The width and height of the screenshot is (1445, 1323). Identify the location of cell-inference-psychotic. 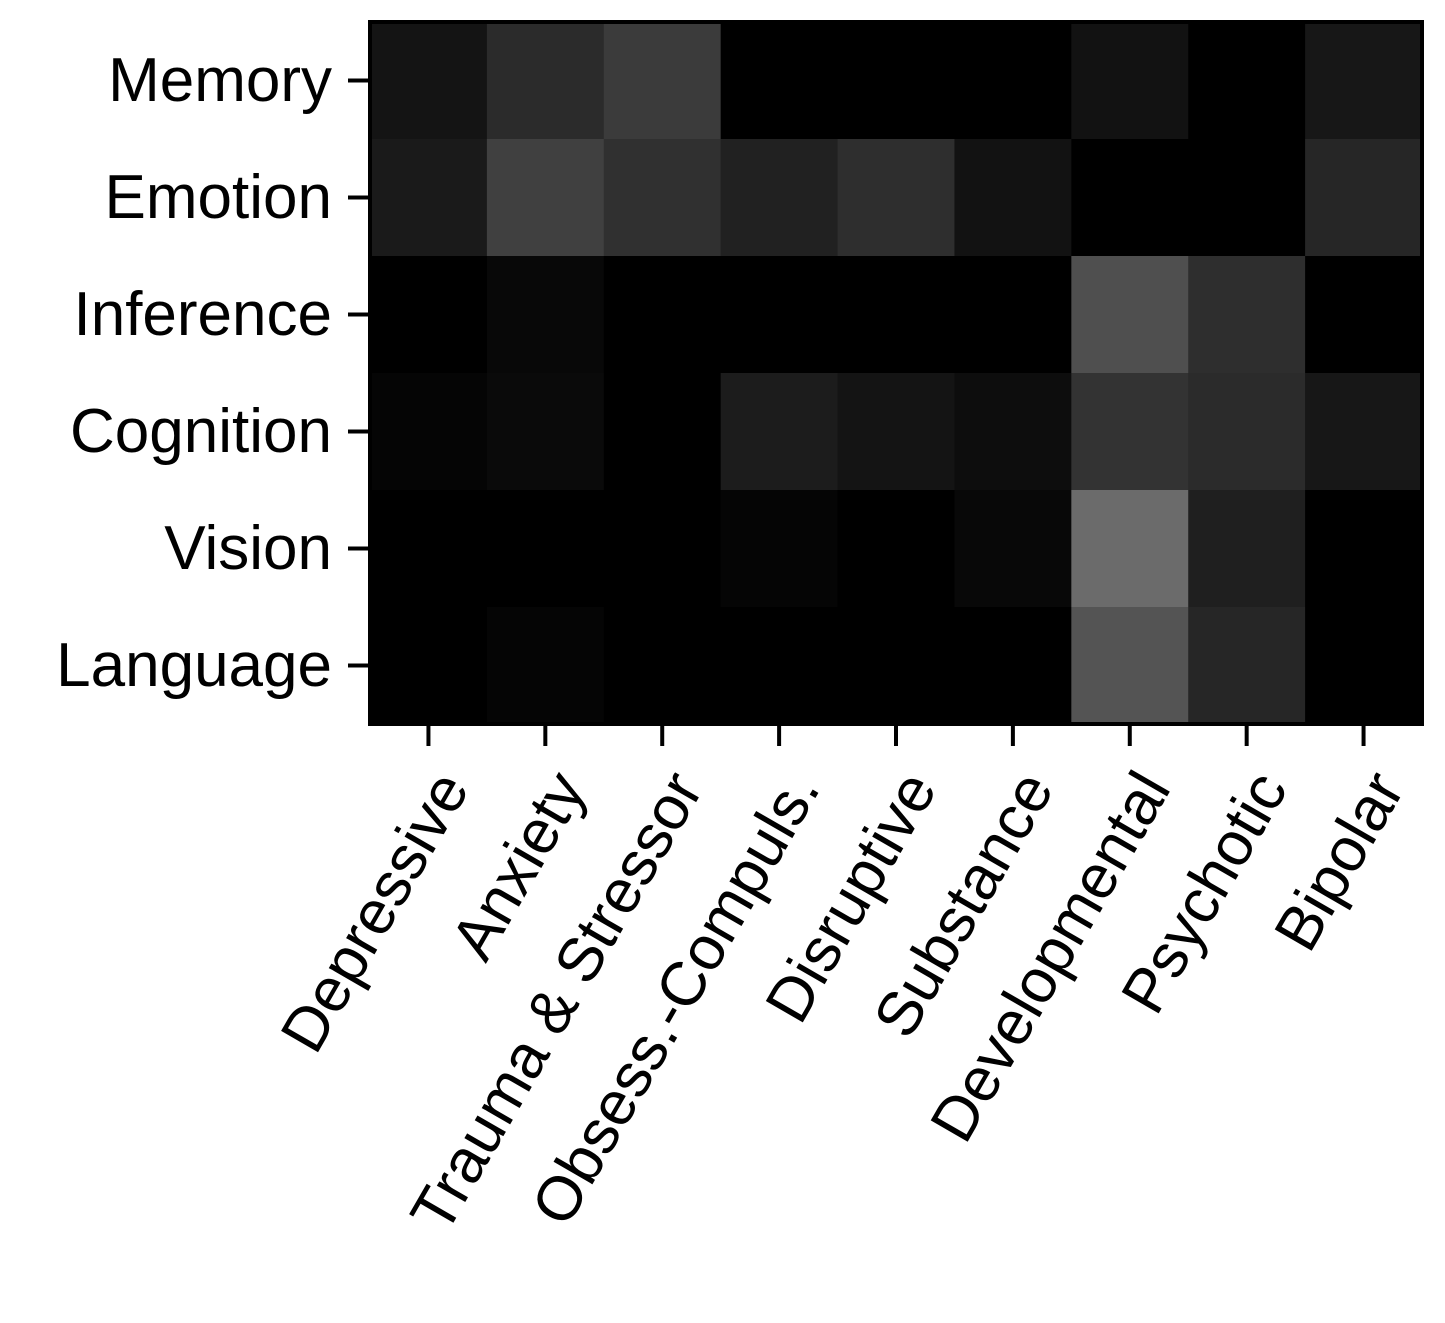
(1247, 315).